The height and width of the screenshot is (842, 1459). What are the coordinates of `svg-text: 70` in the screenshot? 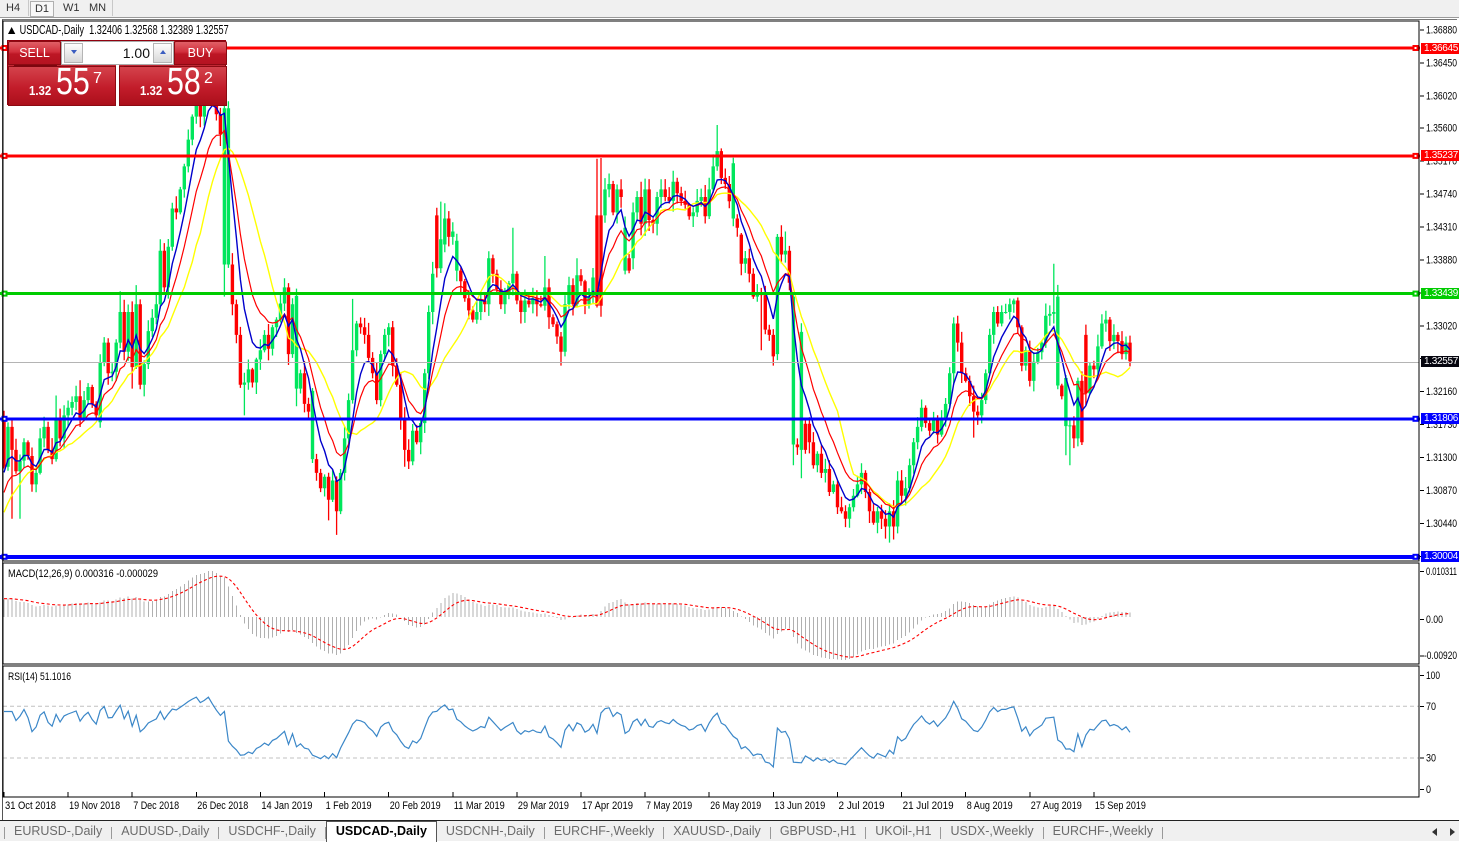 It's located at (1431, 707).